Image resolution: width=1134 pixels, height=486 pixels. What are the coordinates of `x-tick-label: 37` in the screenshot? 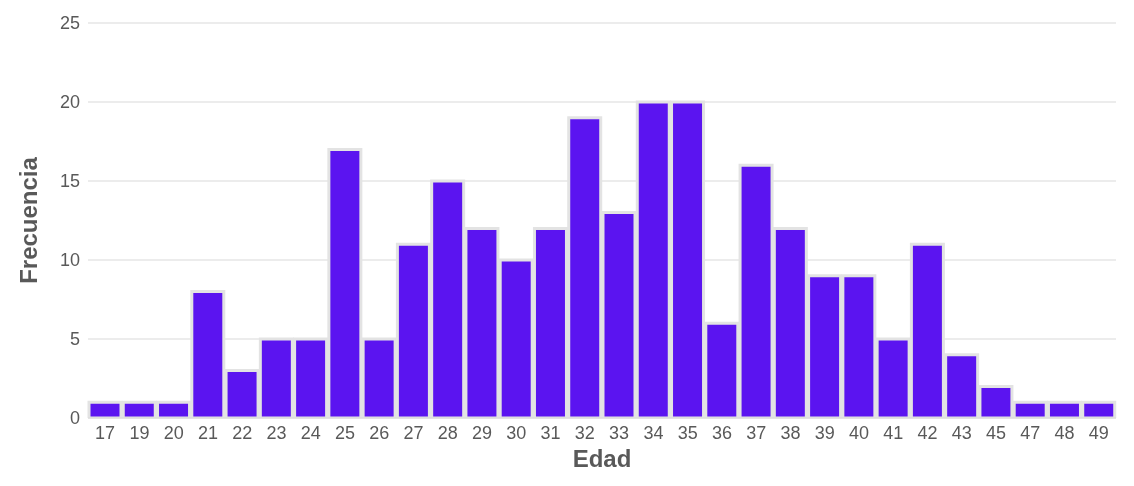 It's located at (756, 432).